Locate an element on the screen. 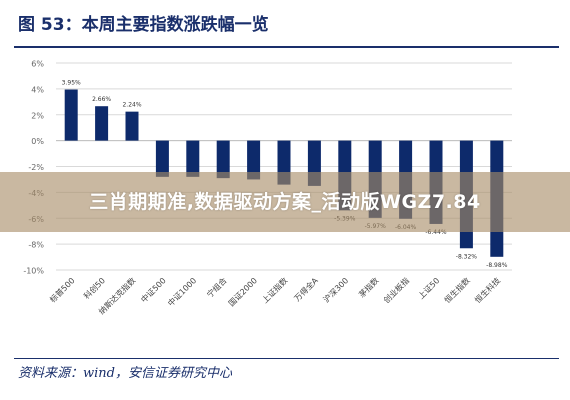 Image resolution: width=570 pixels, height=400 pixels. x-tick-label: 沪深300 is located at coordinates (335, 289).